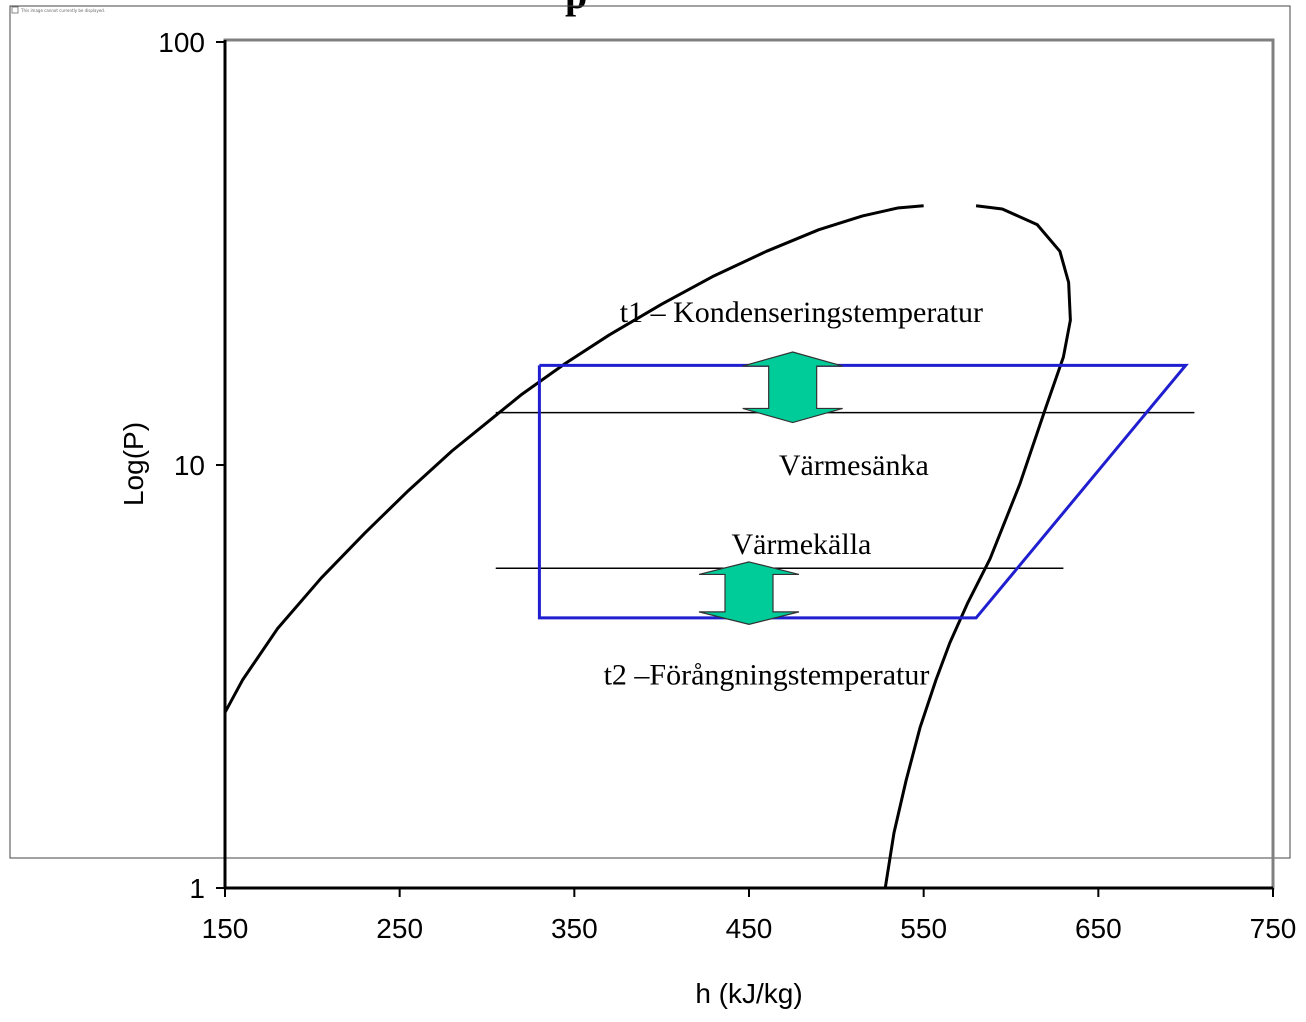  What do you see at coordinates (1098, 928) in the screenshot?
I see `x-tick-label: 650` at bounding box center [1098, 928].